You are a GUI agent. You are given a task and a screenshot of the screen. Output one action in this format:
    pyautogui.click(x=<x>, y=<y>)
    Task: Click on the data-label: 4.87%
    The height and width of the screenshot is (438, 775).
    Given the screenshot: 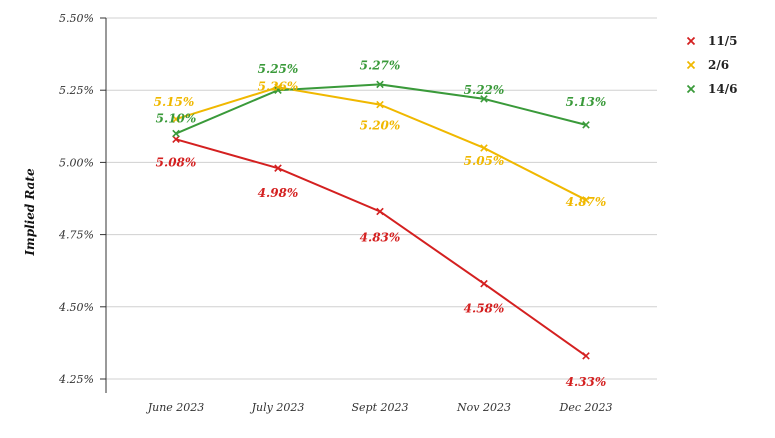 What is the action you would take?
    pyautogui.click(x=586, y=202)
    